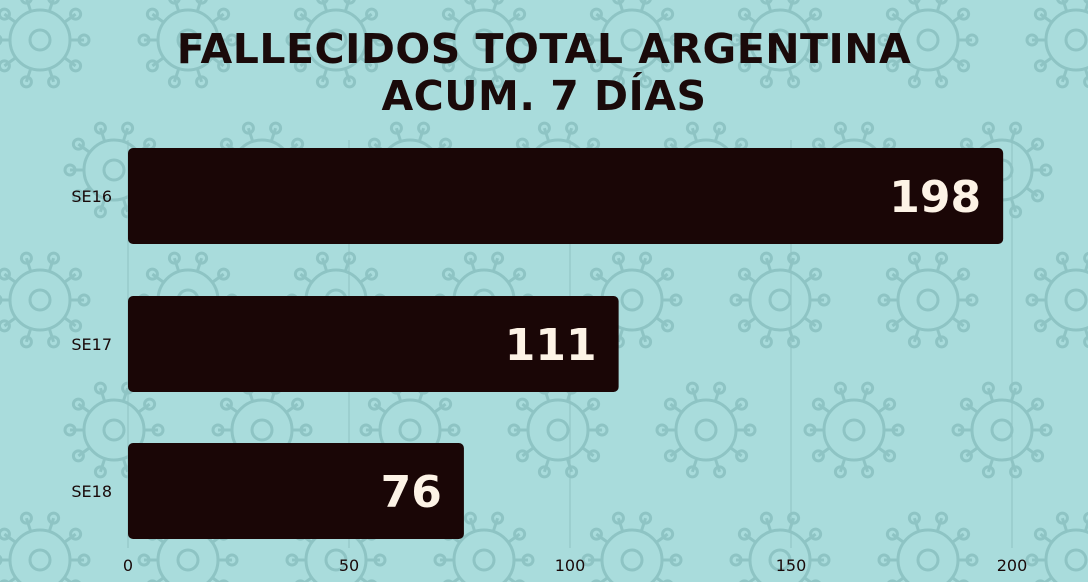  I want to click on x-axis-ticks: 0 50 100 150 200, so click(575, 565).